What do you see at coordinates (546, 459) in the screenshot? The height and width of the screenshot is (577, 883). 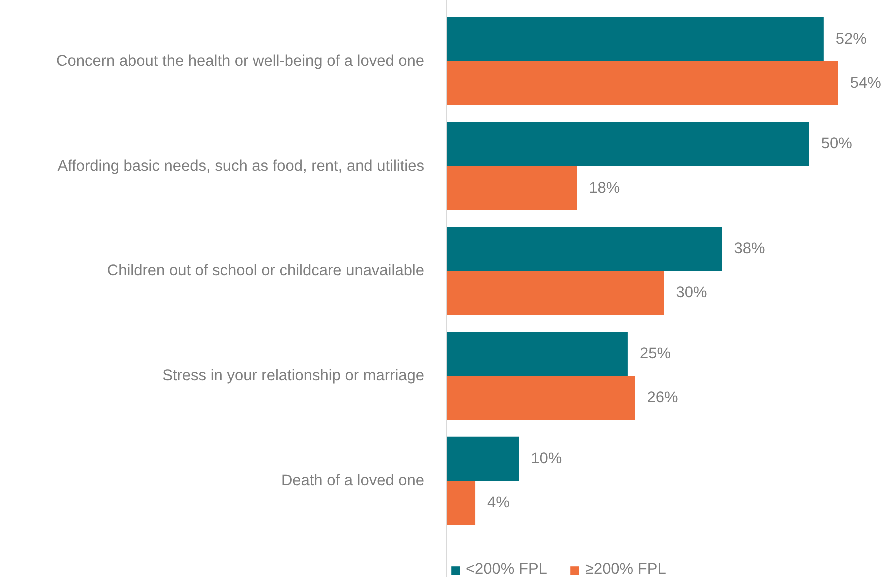 I see `data-label: 10%` at bounding box center [546, 459].